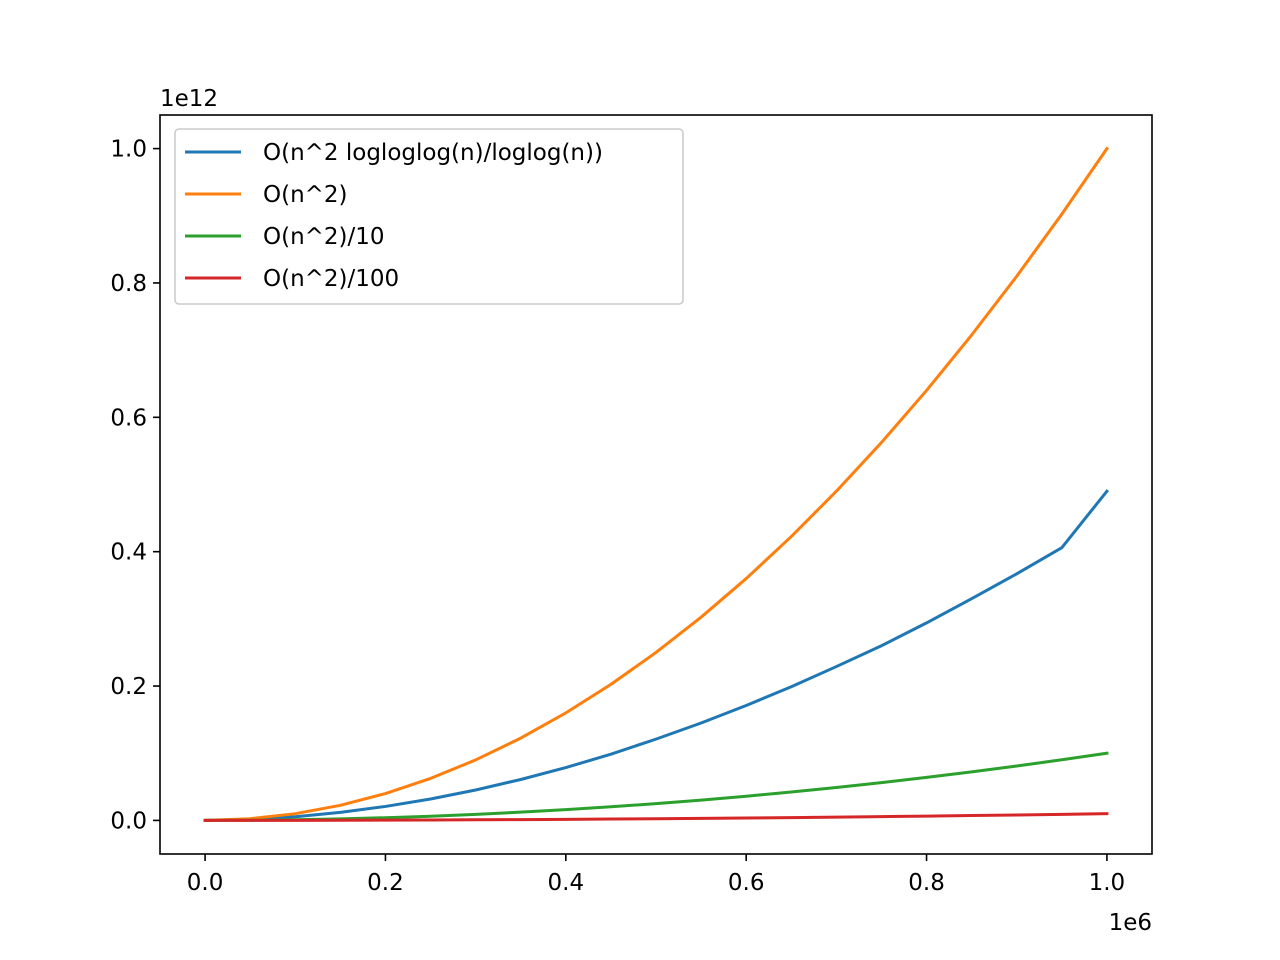 This screenshot has height=960, width=1280. What do you see at coordinates (746, 883) in the screenshot?
I see `x-tick-label: 0.6` at bounding box center [746, 883].